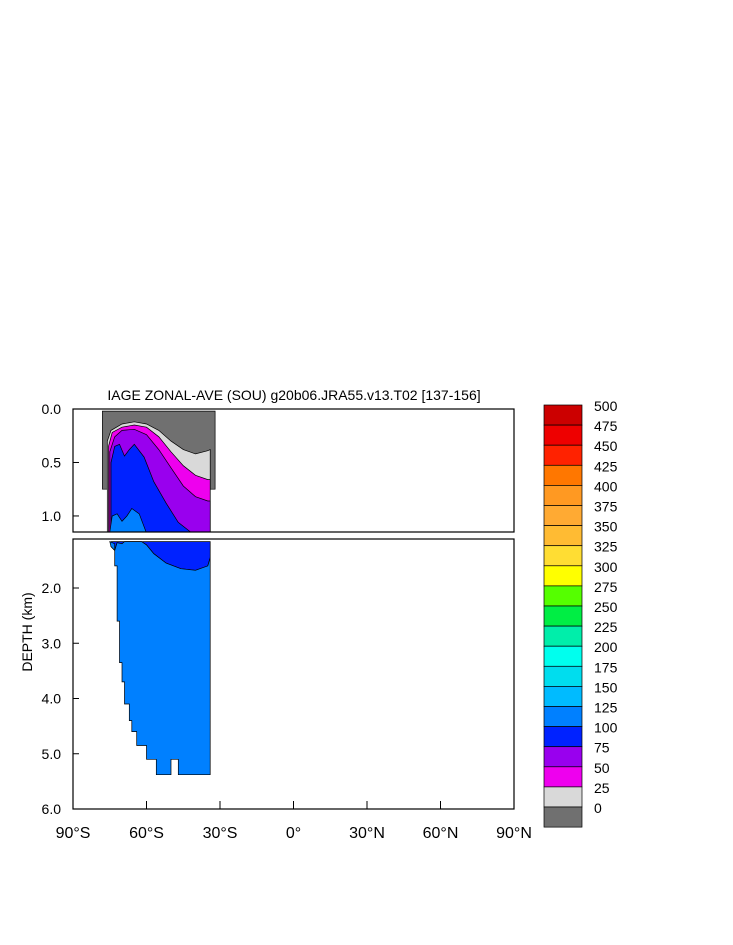 The height and width of the screenshot is (945, 733). What do you see at coordinates (606, 708) in the screenshot?
I see `colorbar-label: 125` at bounding box center [606, 708].